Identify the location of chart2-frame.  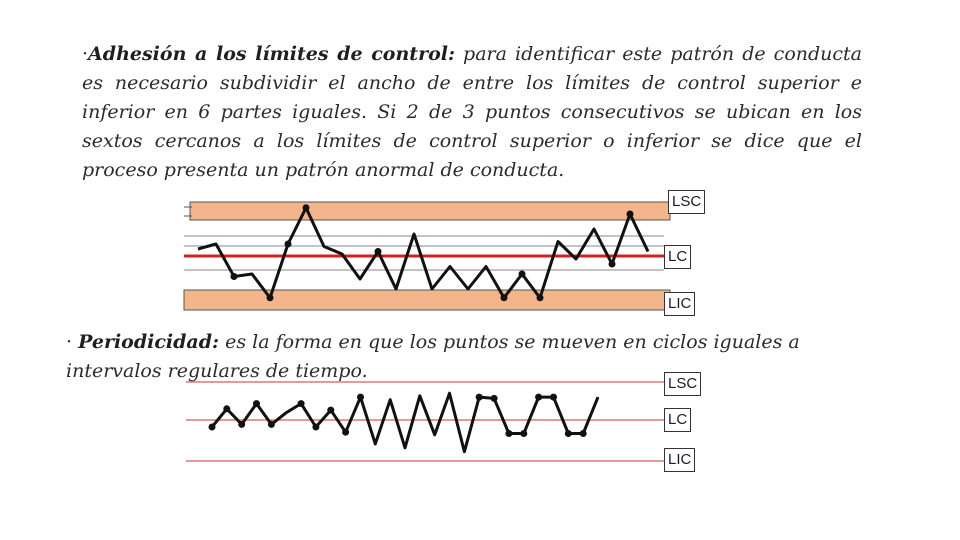
(425, 421).